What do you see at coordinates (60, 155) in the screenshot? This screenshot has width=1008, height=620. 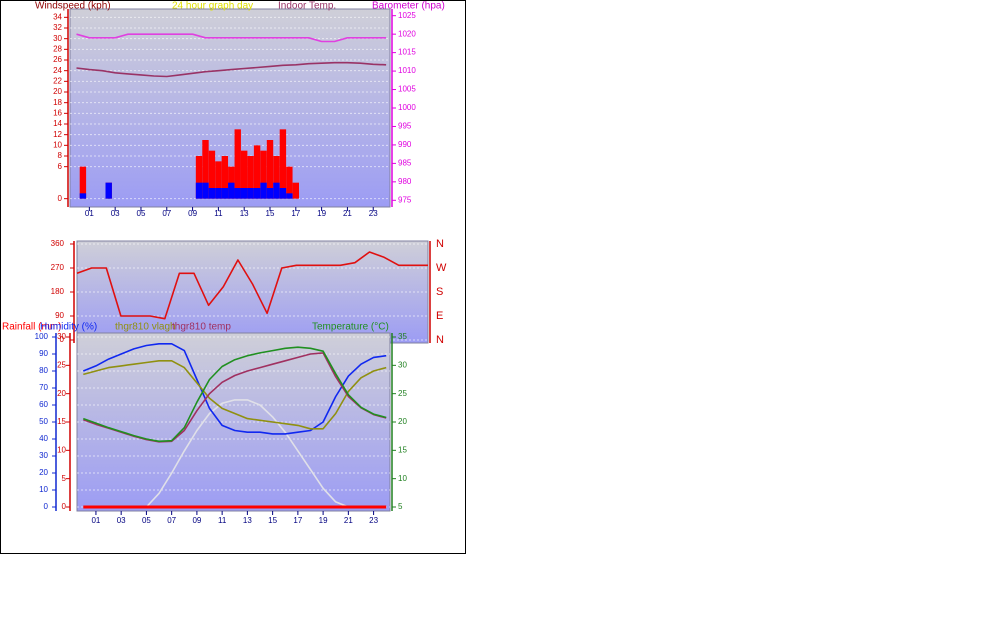 I see `tick-label: 8` at bounding box center [60, 155].